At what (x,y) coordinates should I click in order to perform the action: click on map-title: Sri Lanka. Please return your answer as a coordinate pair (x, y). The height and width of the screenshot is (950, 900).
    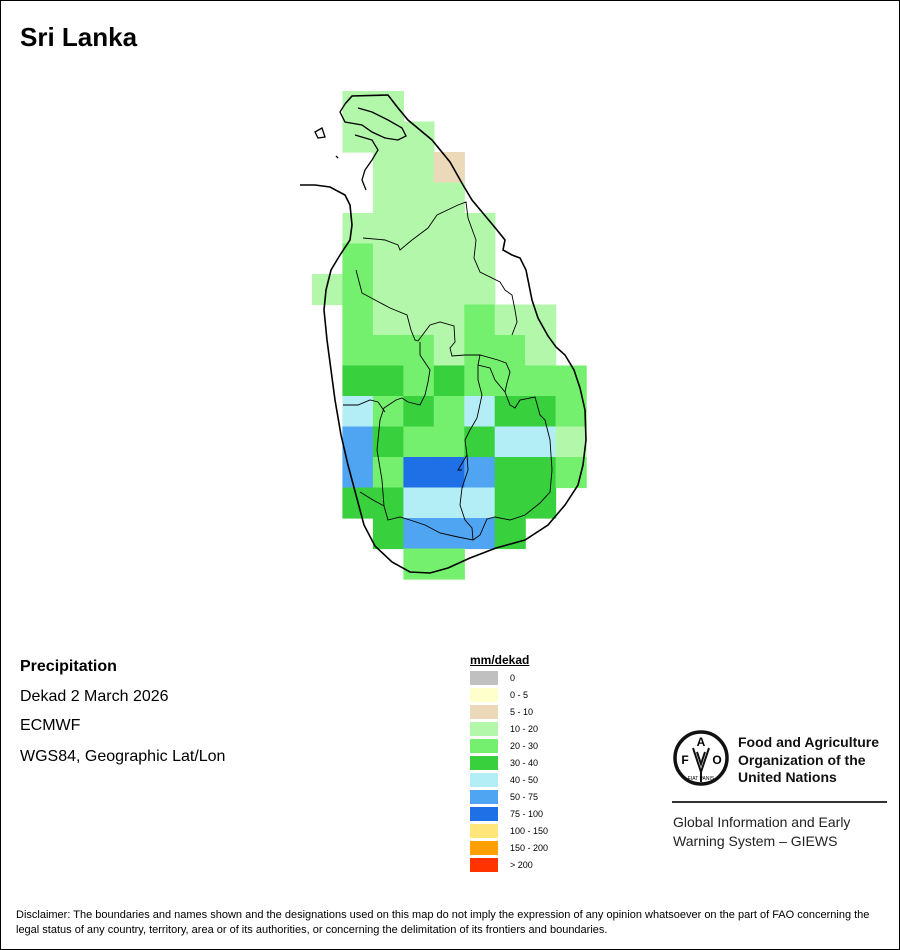
    Looking at the image, I should click on (79, 37).